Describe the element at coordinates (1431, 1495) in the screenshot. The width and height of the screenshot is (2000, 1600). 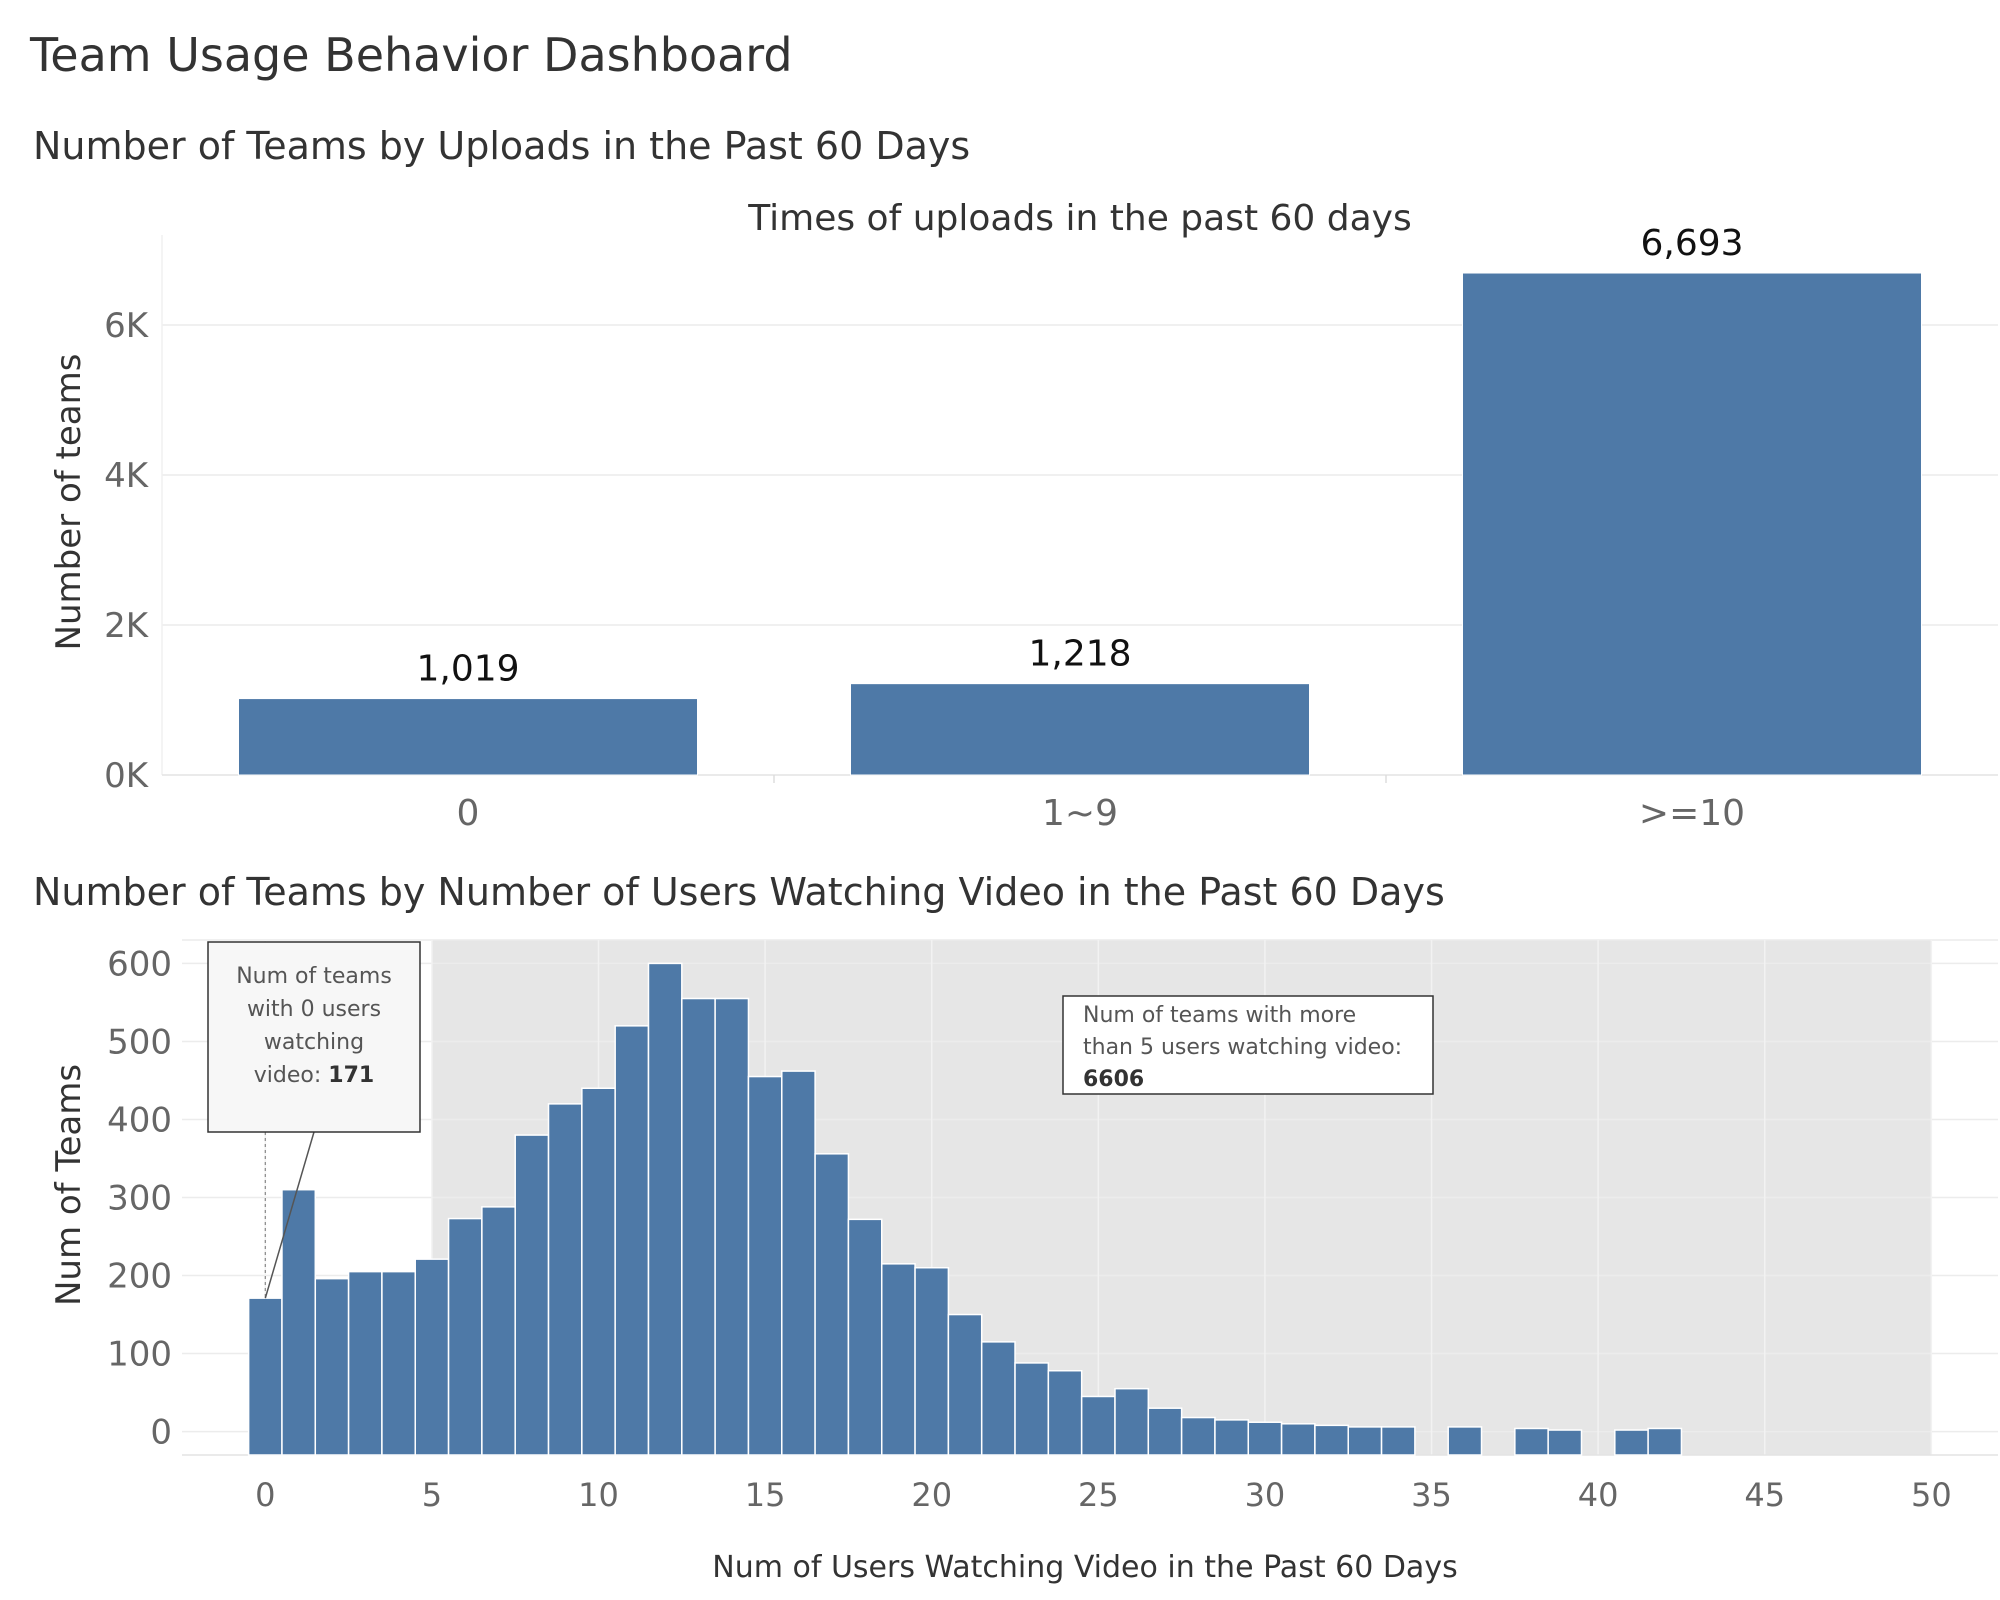
I see `x-tick-label: 35` at that location.